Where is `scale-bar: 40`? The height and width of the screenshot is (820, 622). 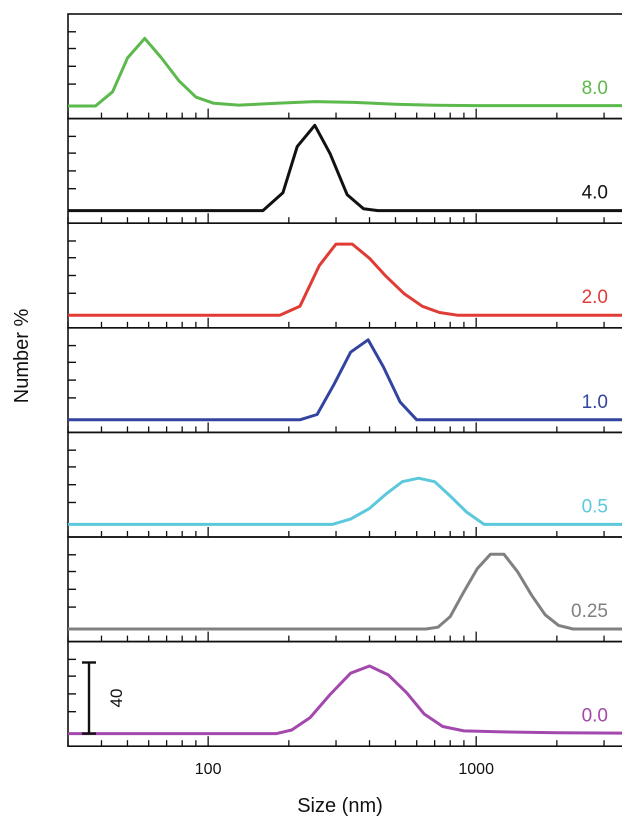 scale-bar: 40 is located at coordinates (104, 698).